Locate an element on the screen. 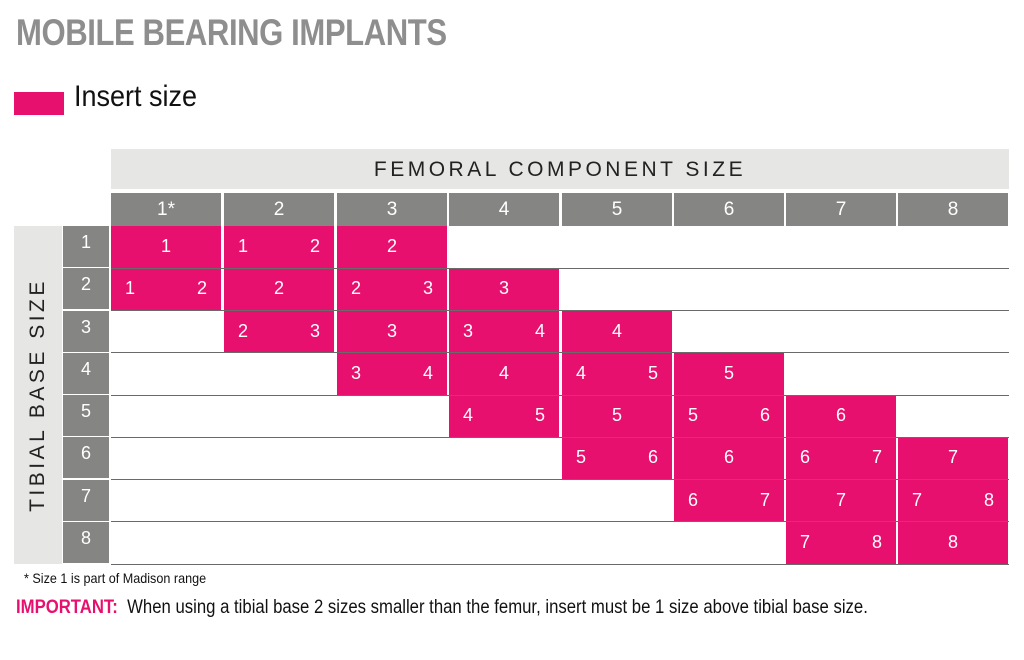 The image size is (1024, 660). column-header-4: 4 is located at coordinates (504, 209).